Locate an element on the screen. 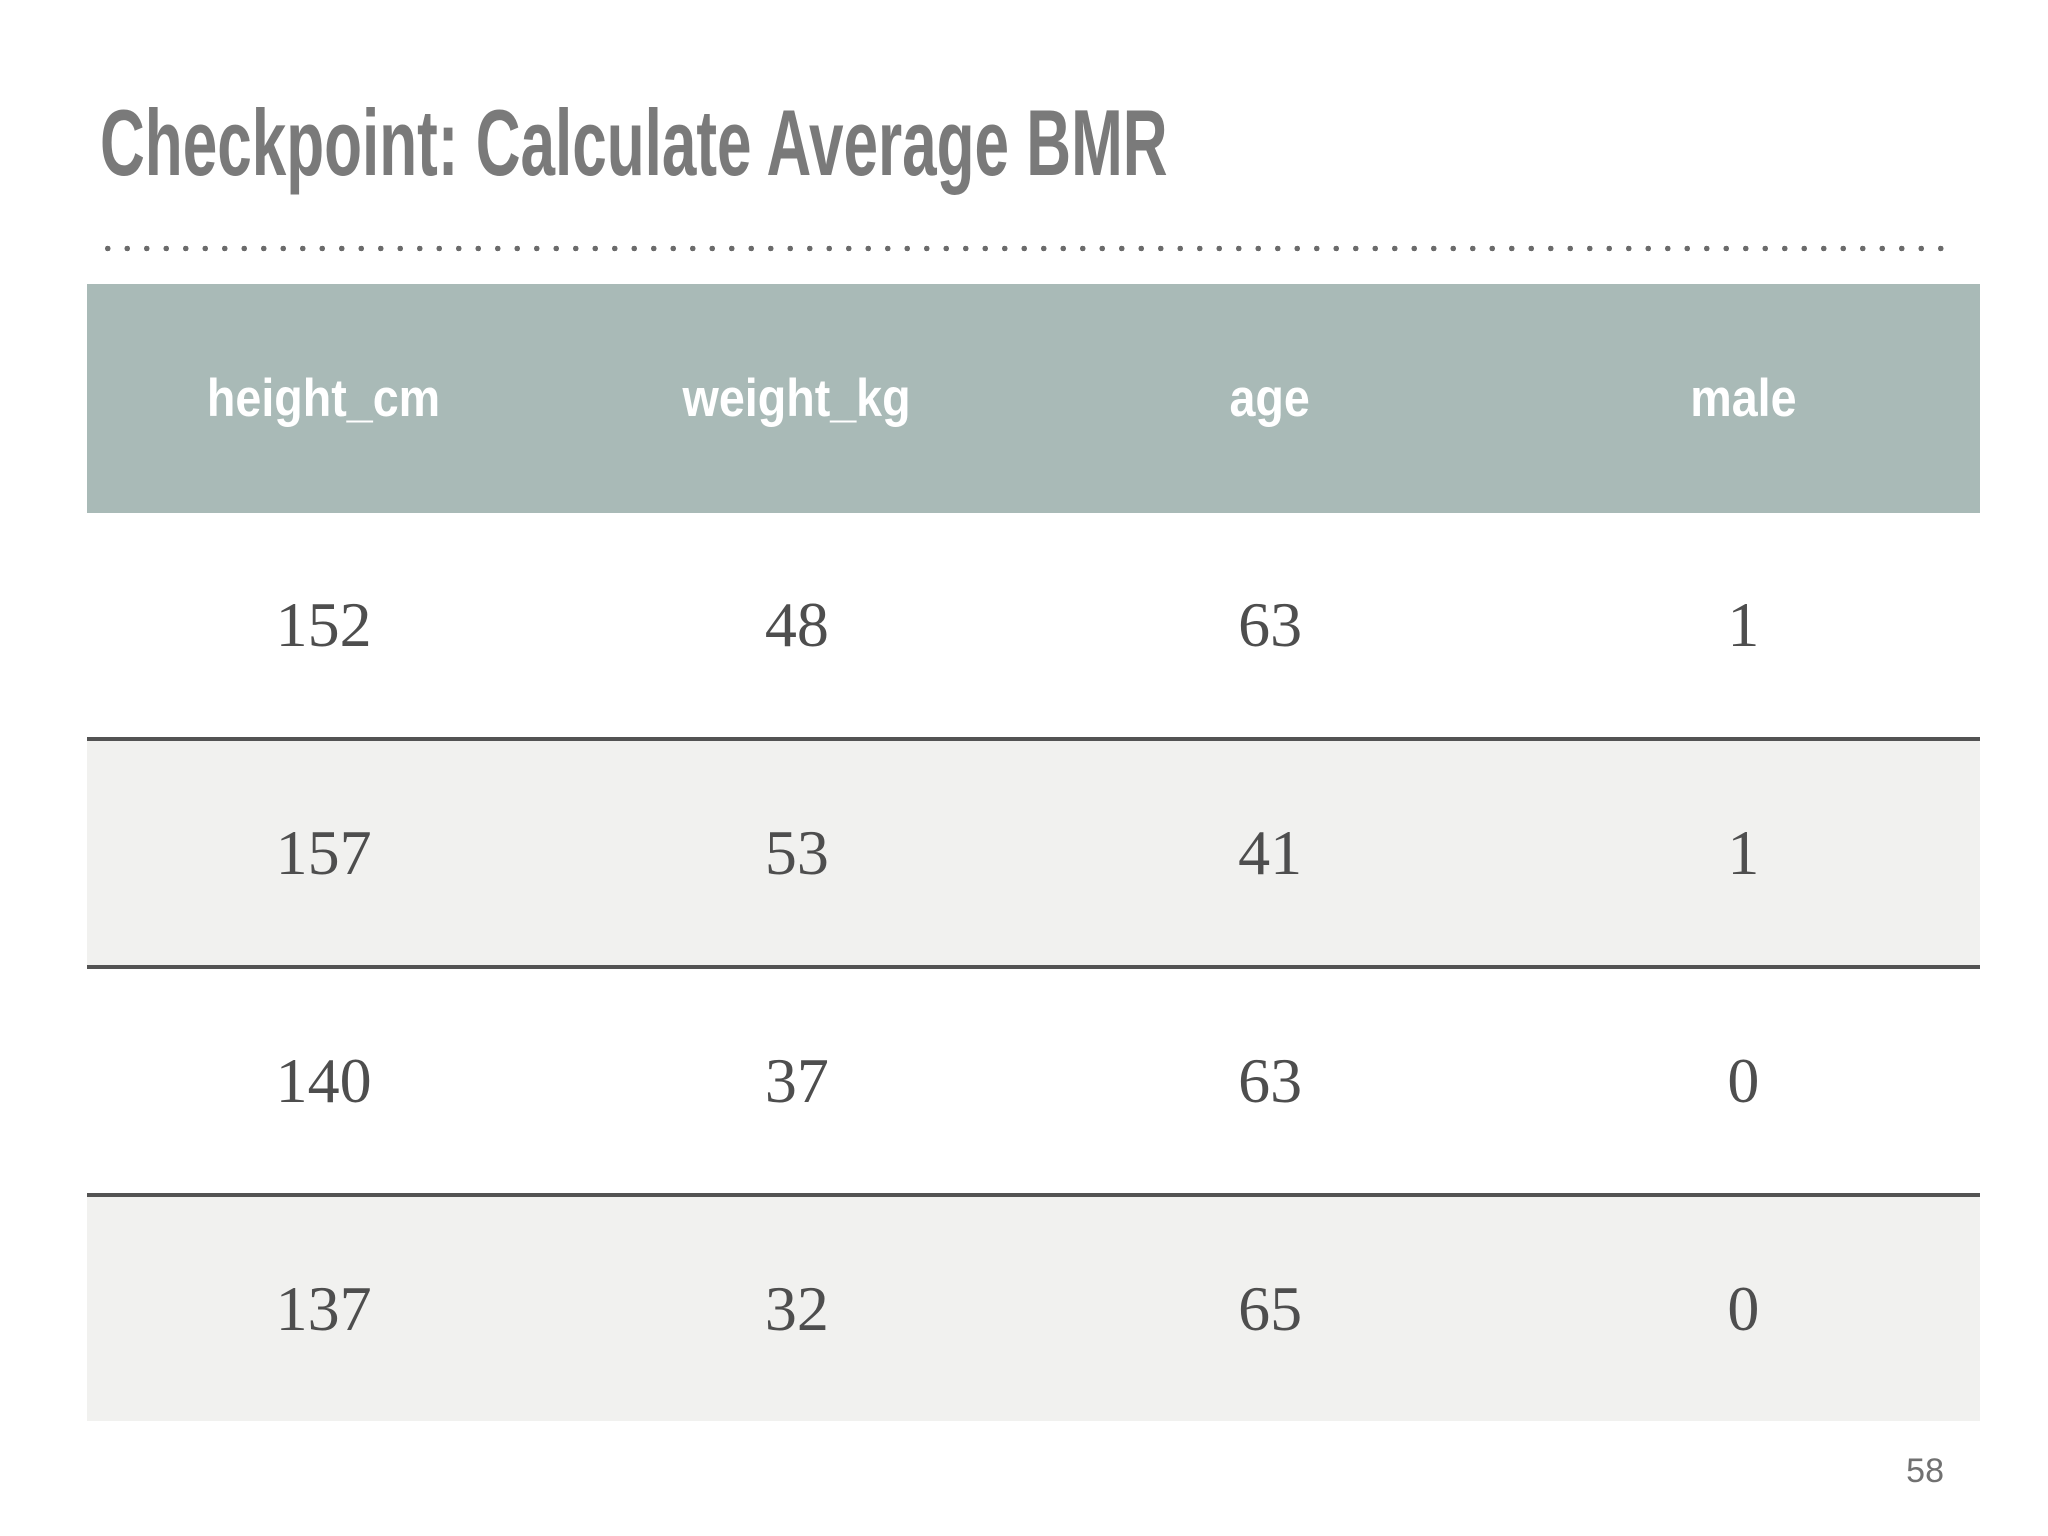 This screenshot has height=1536, width=2048. column-header-label: male is located at coordinates (1743, 398).